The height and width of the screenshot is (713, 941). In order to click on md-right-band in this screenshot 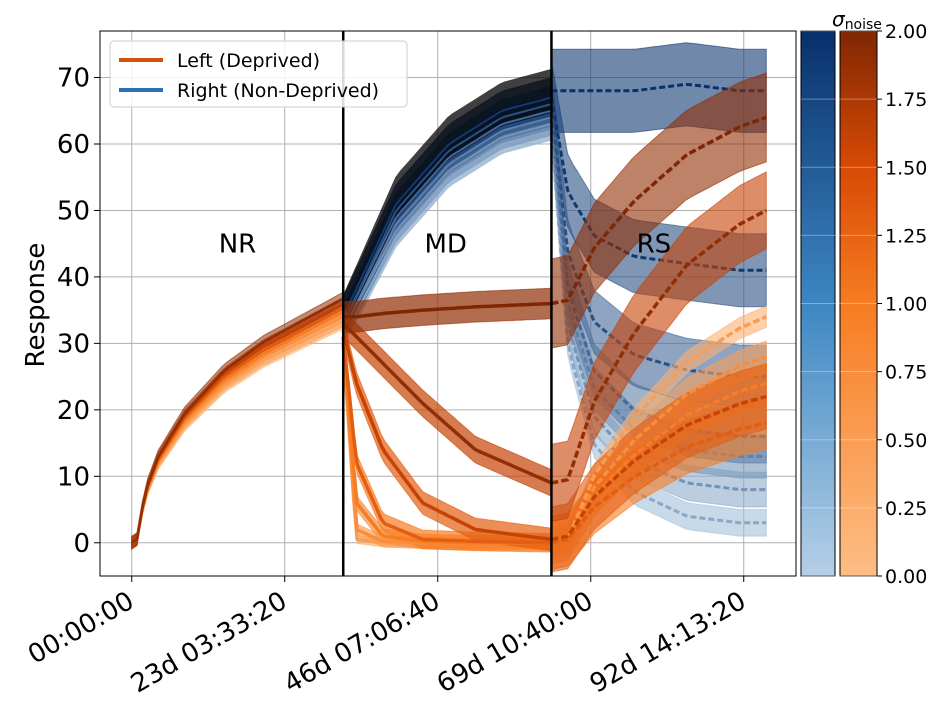, I will do `click(447, 204)`.